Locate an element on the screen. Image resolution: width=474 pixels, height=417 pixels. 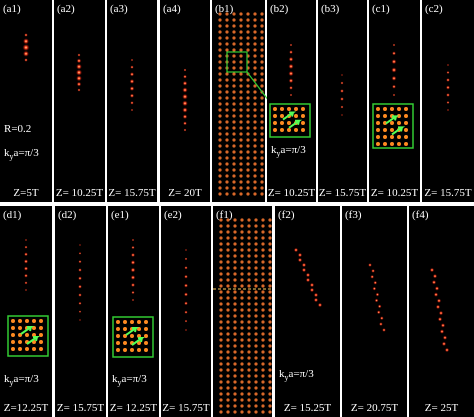
annotation-part: a=π/3 is located at coordinates (294, 150).